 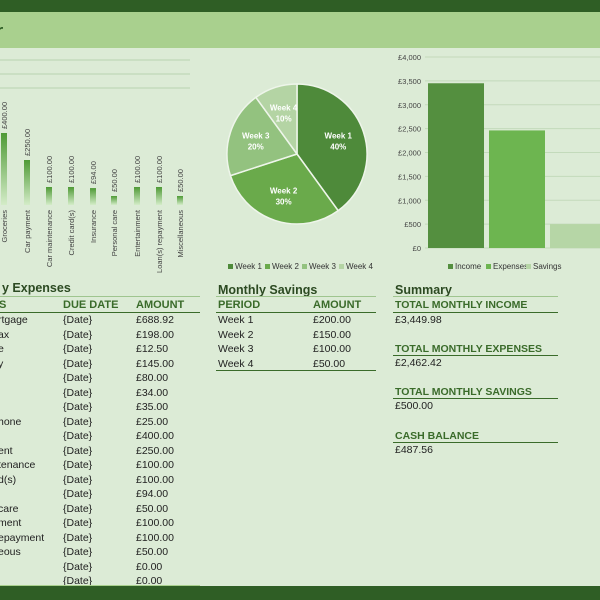 I want to click on expenses-col-amount: AMOUNT, so click(x=160, y=305).